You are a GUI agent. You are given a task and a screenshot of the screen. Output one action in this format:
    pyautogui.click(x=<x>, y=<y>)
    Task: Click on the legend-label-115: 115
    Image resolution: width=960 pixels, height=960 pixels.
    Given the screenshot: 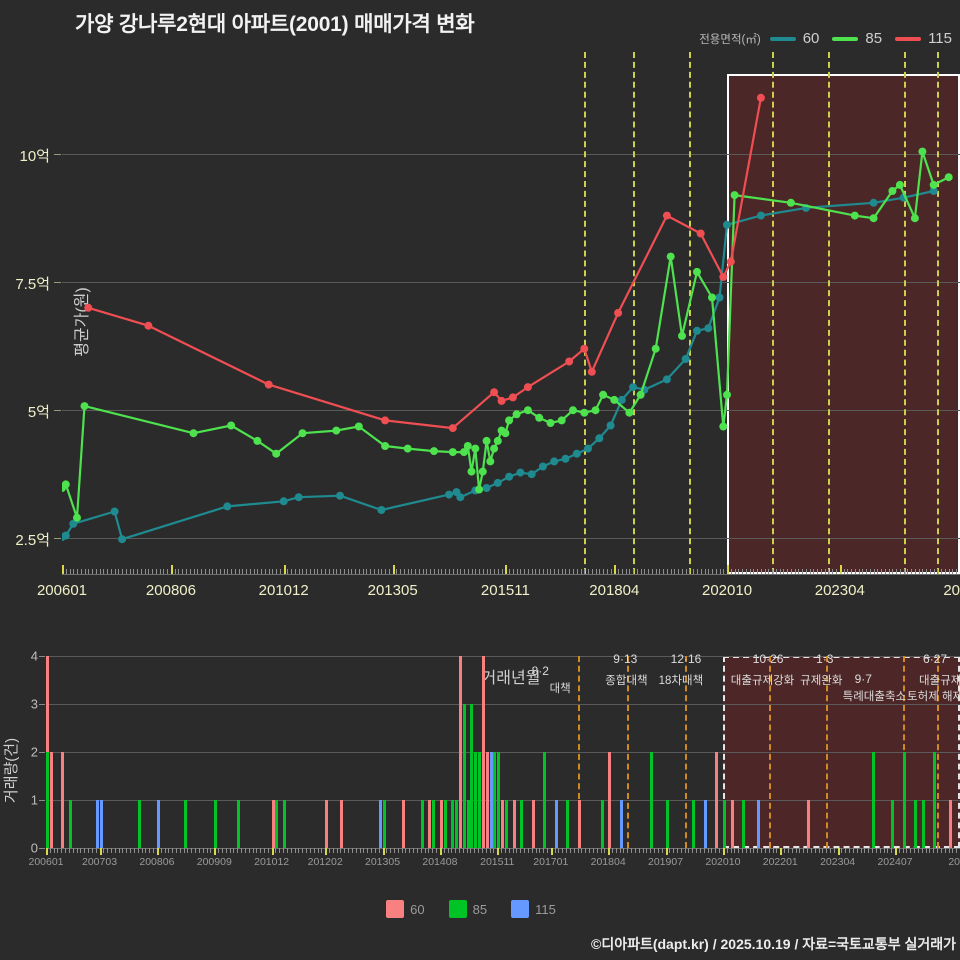 What is the action you would take?
    pyautogui.click(x=940, y=38)
    